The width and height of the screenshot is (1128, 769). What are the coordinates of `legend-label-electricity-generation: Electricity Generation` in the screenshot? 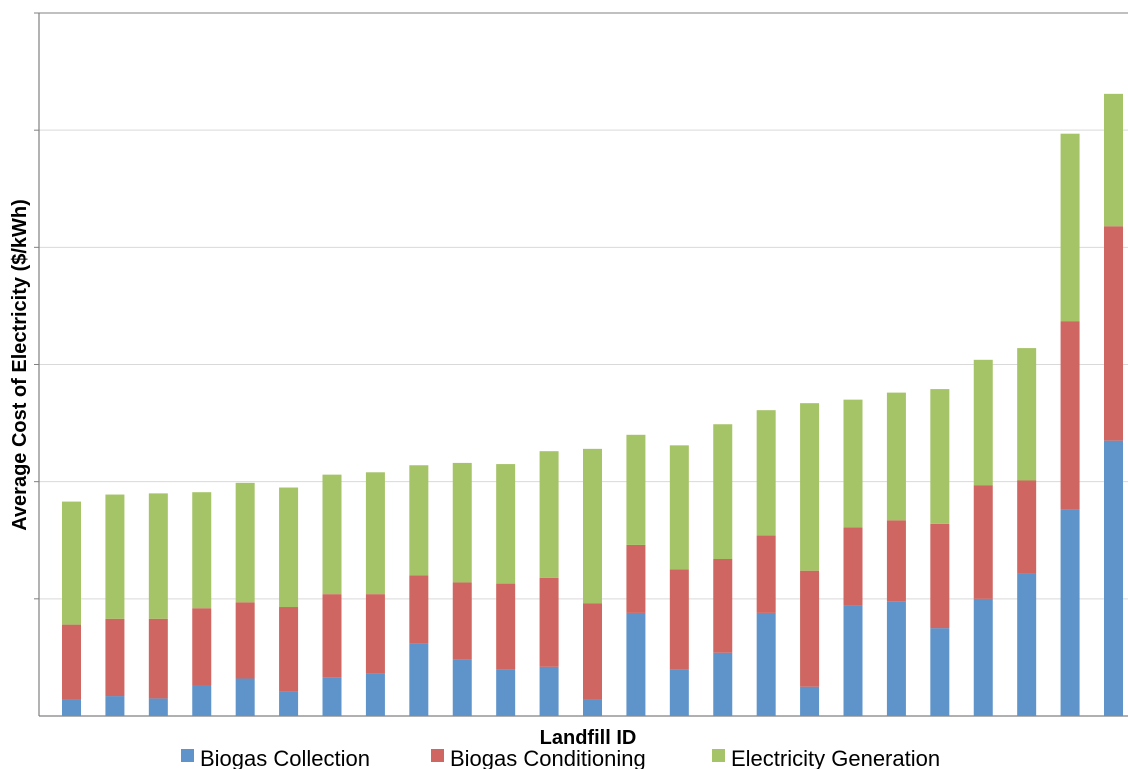 It's located at (835, 757).